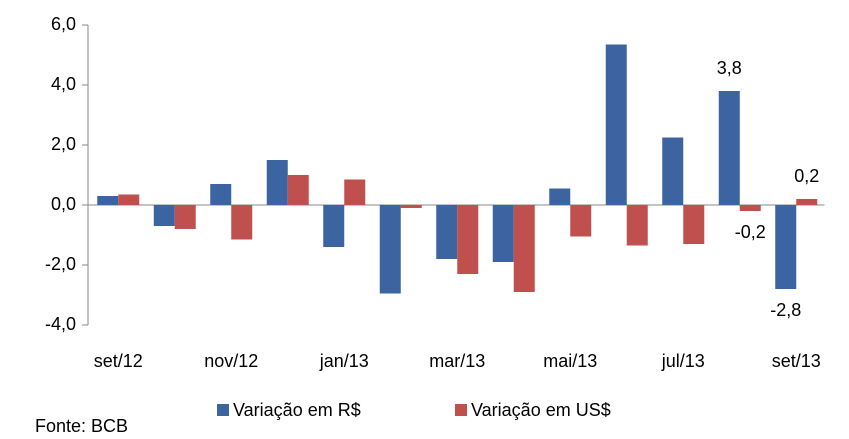  What do you see at coordinates (457, 361) in the screenshot?
I see `x-tick-label: mar/13` at bounding box center [457, 361].